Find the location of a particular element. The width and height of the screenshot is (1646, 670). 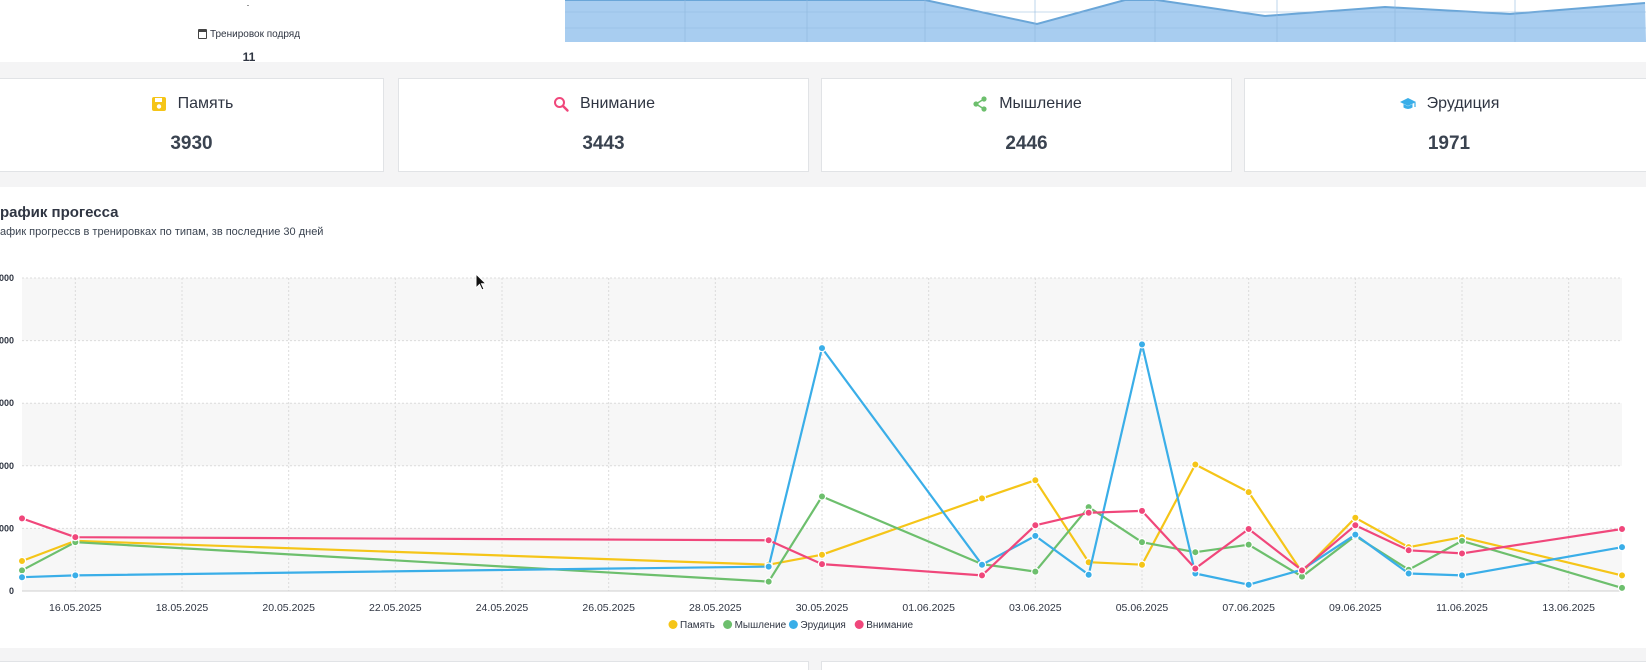

x-tick-label: 30.05.2025 is located at coordinates (822, 608).